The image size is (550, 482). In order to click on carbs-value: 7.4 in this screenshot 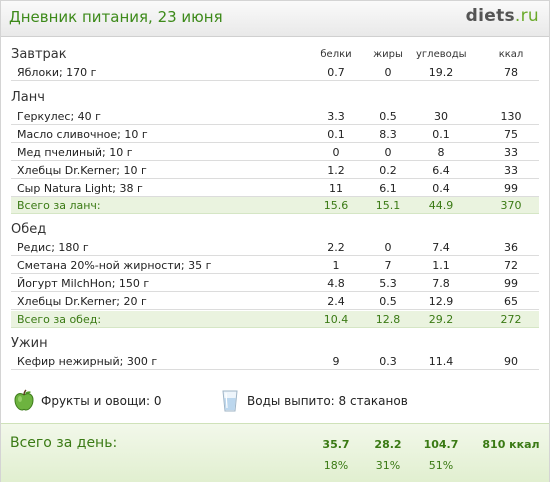, I will do `click(441, 247)`.